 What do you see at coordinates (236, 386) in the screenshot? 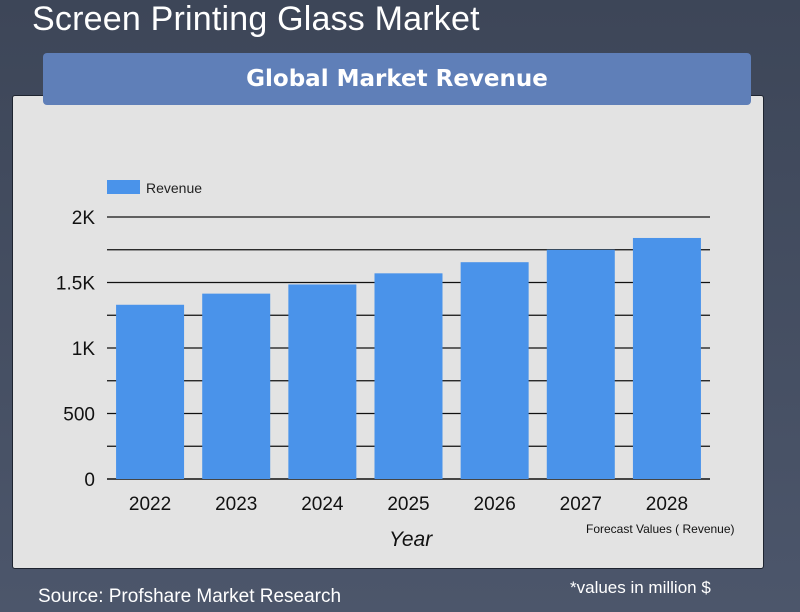
I see `bar-2023` at bounding box center [236, 386].